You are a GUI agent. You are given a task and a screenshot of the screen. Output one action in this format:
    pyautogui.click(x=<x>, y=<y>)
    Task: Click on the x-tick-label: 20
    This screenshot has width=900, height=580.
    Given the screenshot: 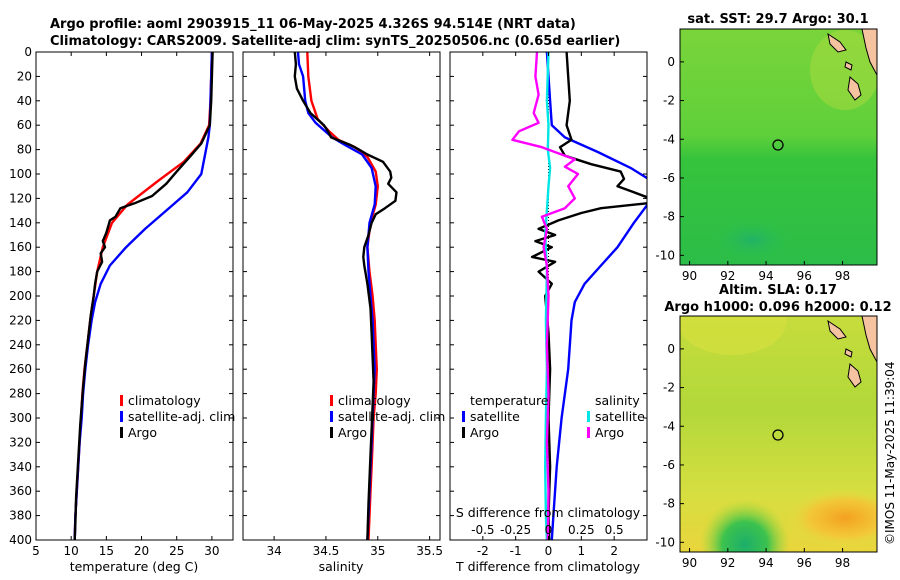 What is the action you would take?
    pyautogui.click(x=141, y=551)
    